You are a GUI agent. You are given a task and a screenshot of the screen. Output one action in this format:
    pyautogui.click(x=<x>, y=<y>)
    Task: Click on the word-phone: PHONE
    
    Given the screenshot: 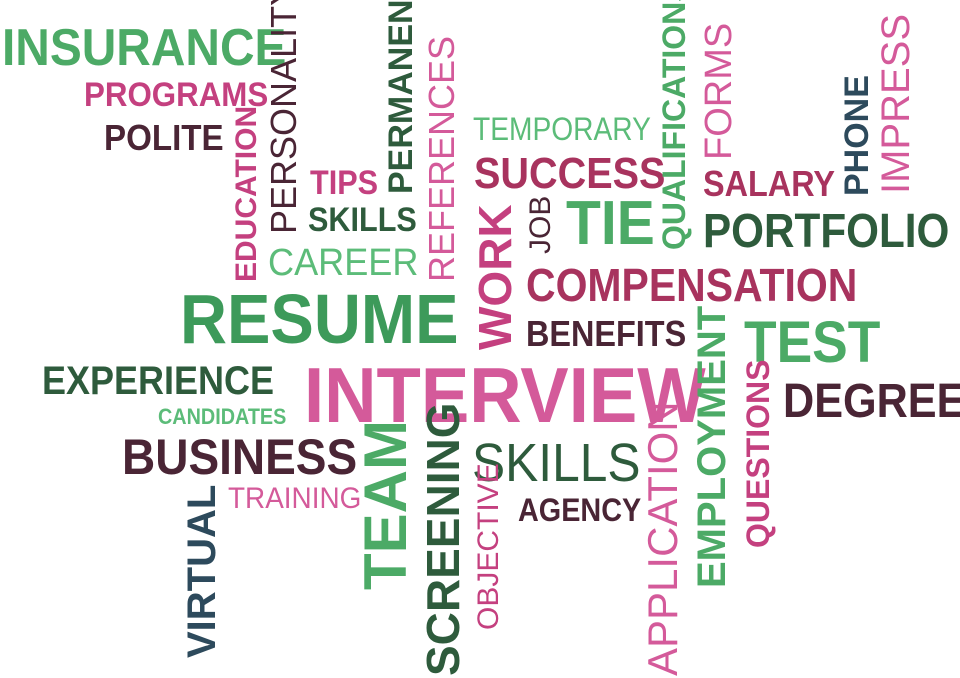 What is the action you would take?
    pyautogui.click(x=857, y=135)
    